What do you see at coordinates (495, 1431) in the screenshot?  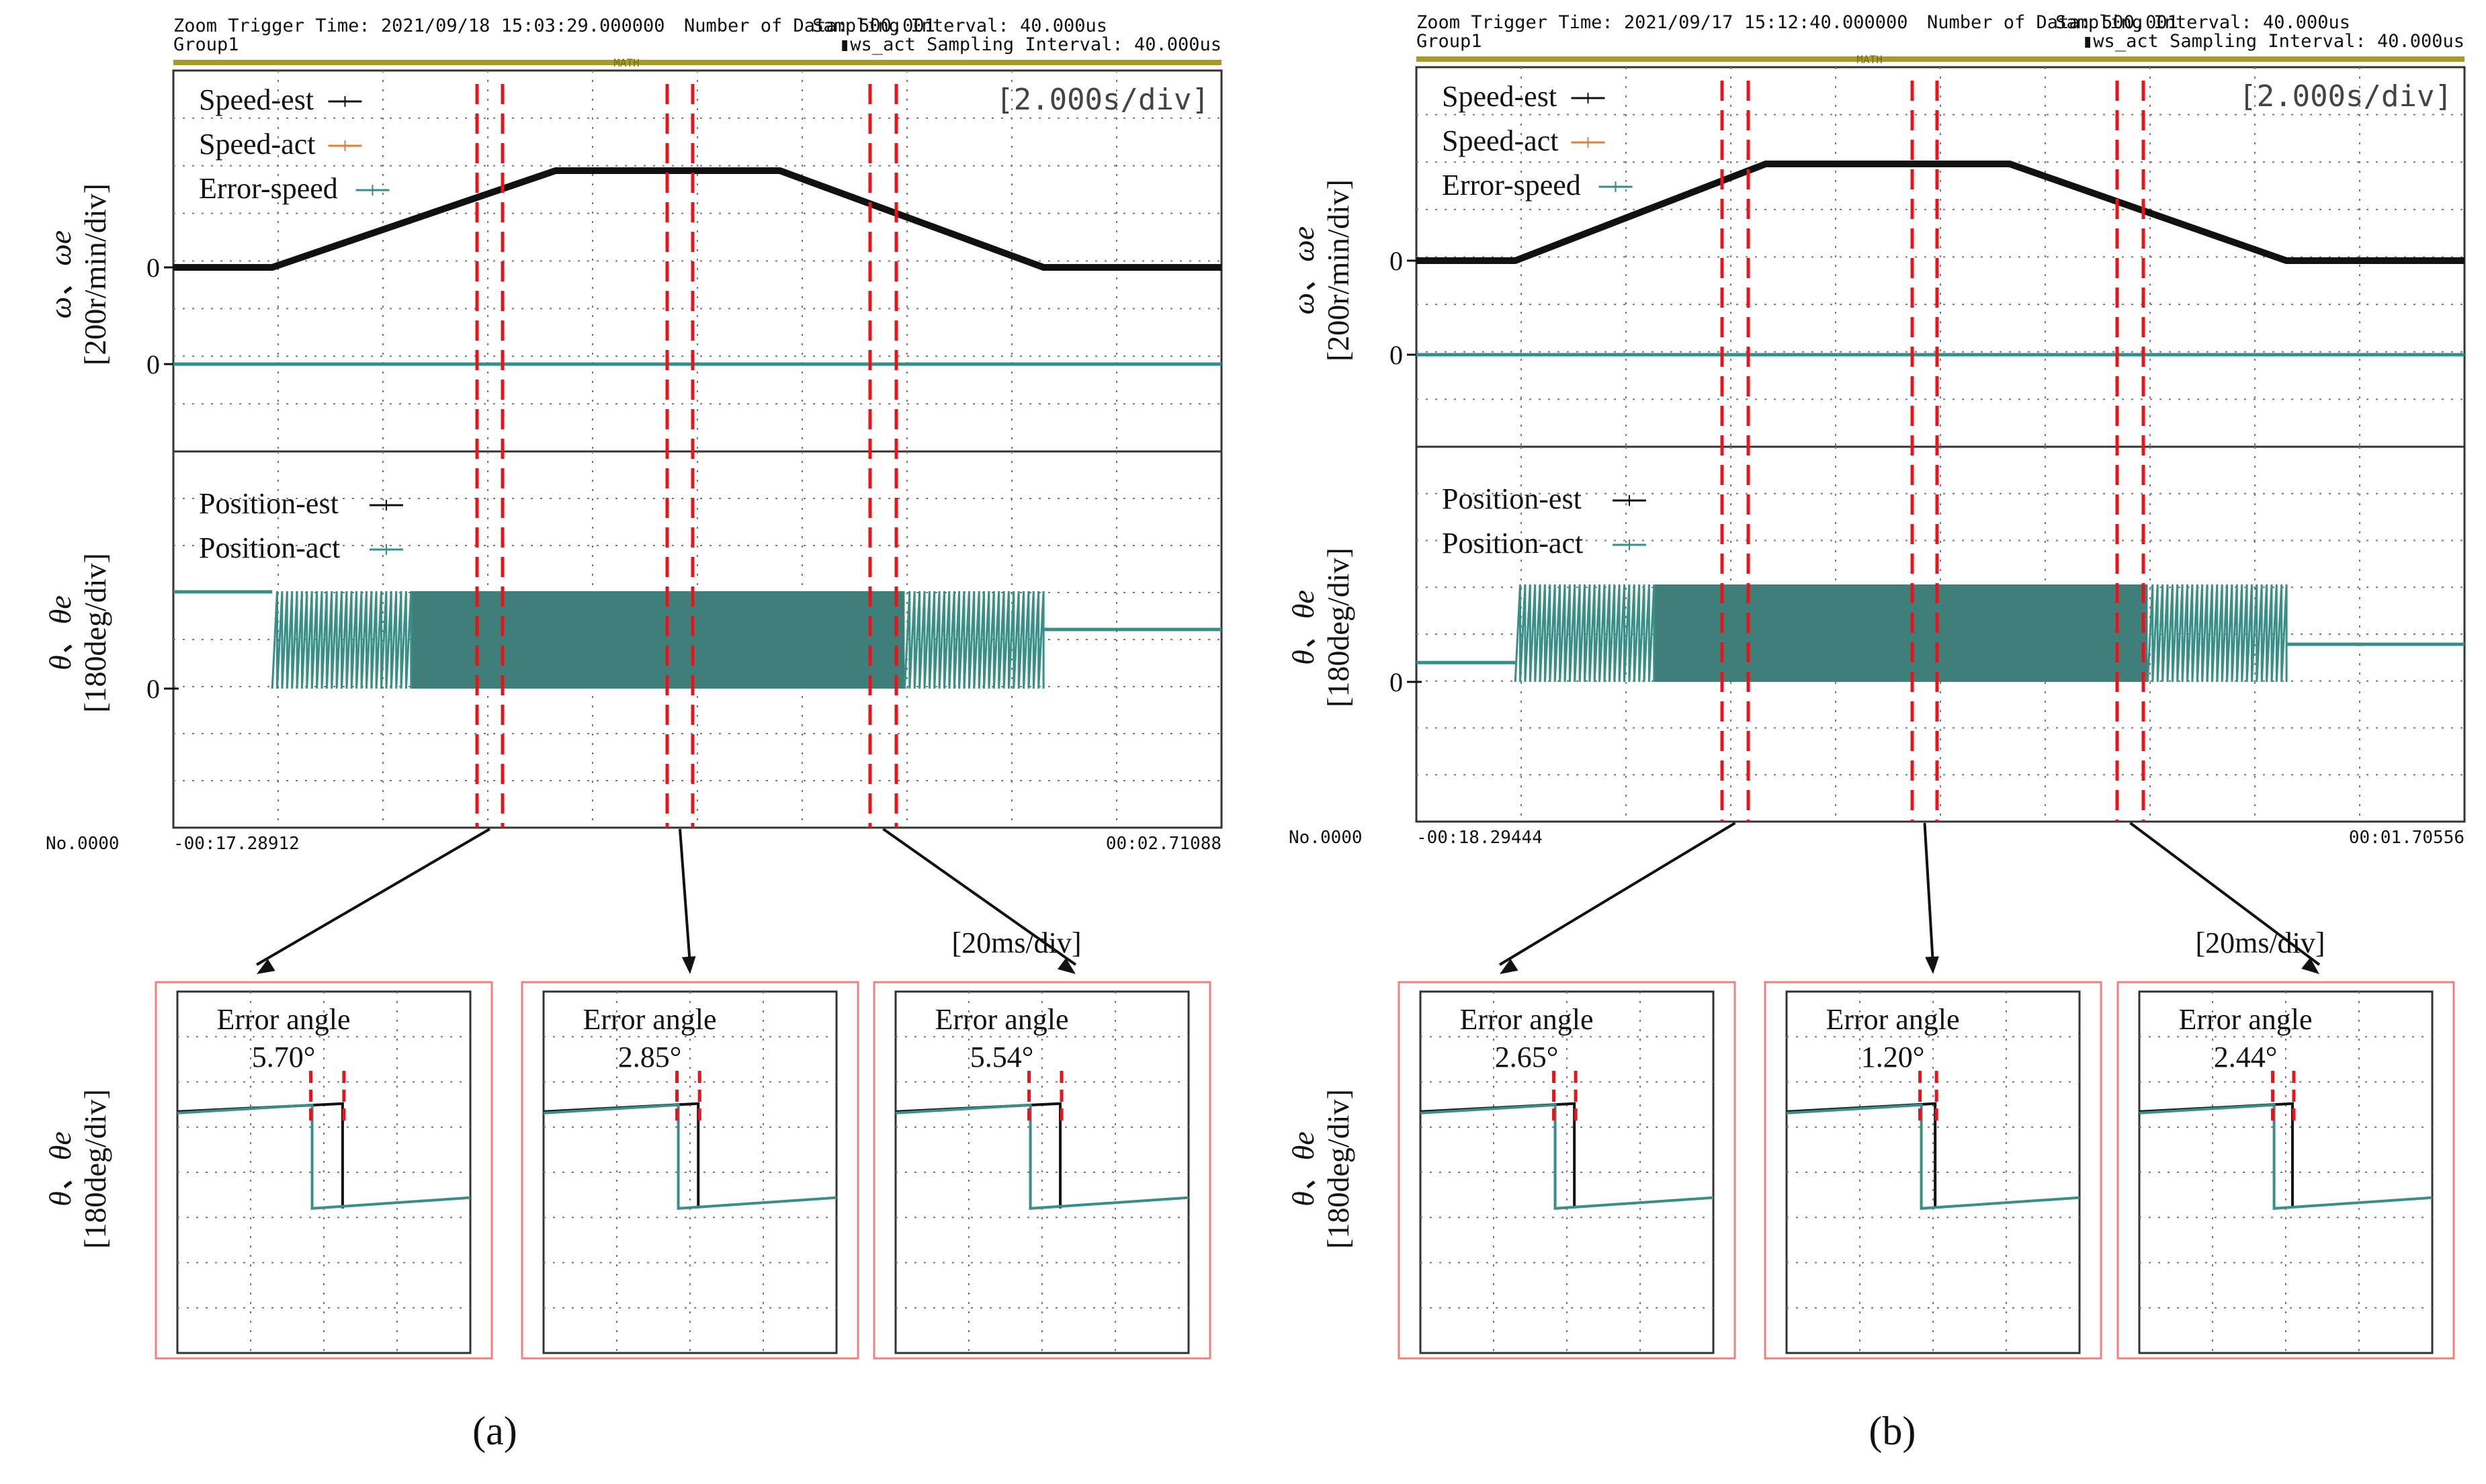 I see `panel-caption: (a)` at bounding box center [495, 1431].